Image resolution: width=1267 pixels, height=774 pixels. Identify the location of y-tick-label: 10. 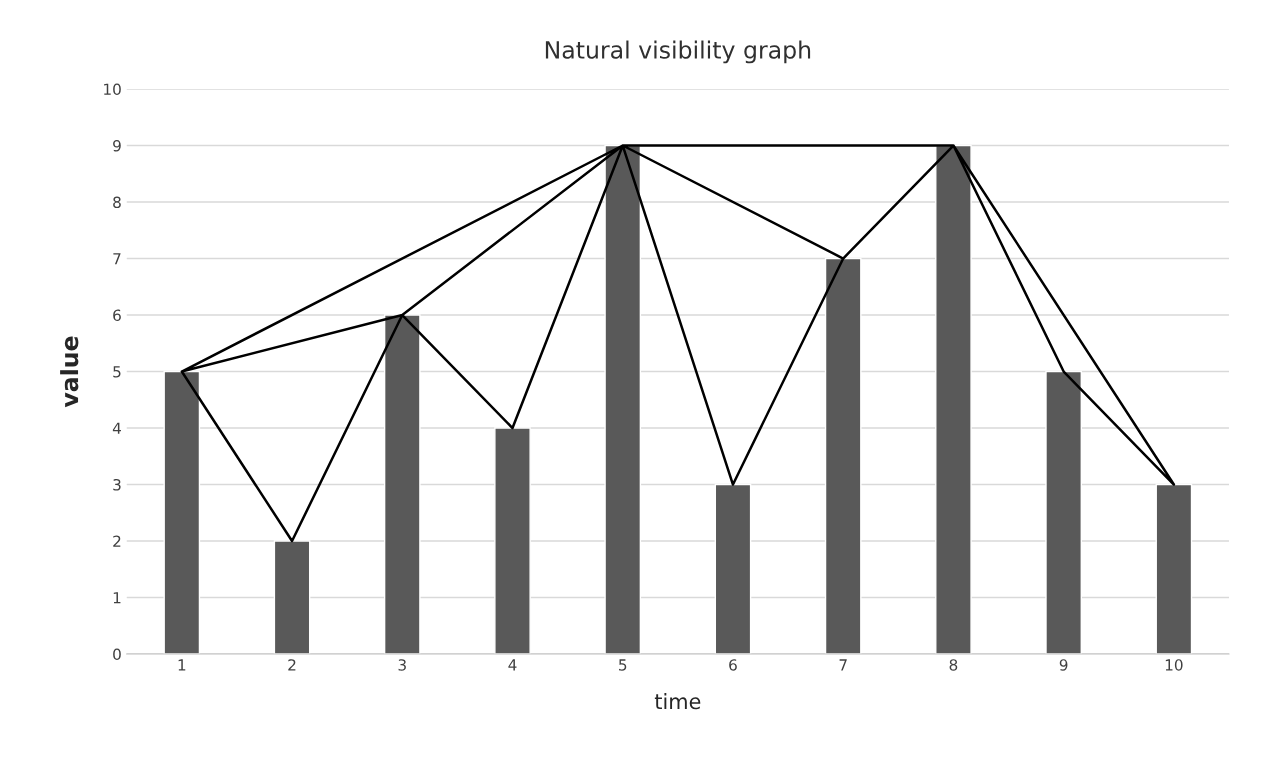
(112, 89).